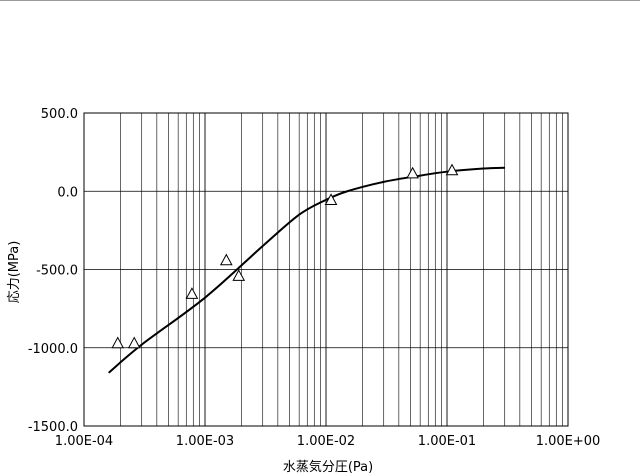 The image size is (640, 476). Describe the element at coordinates (205, 441) in the screenshot. I see `x-tick-label: 1.00E-03` at that location.